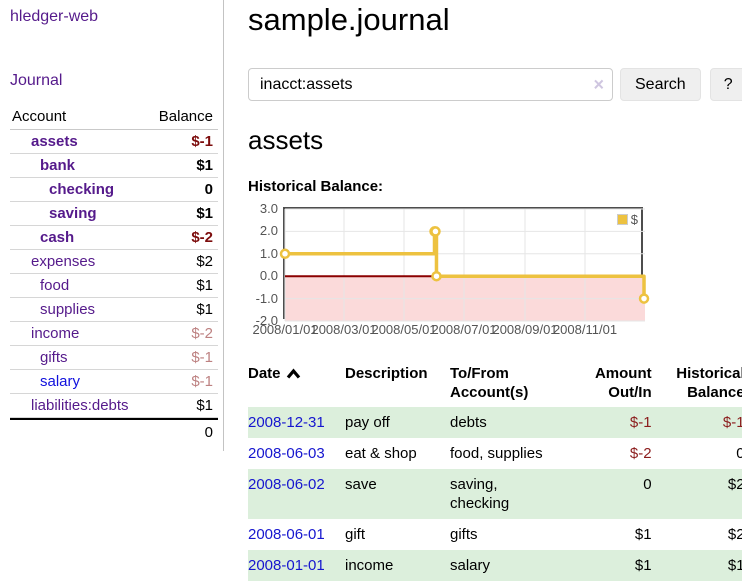 Image resolution: width=742 pixels, height=582 pixels. Describe the element at coordinates (640, 422) in the screenshot. I see `register-amount-cell: $-1` at that location.